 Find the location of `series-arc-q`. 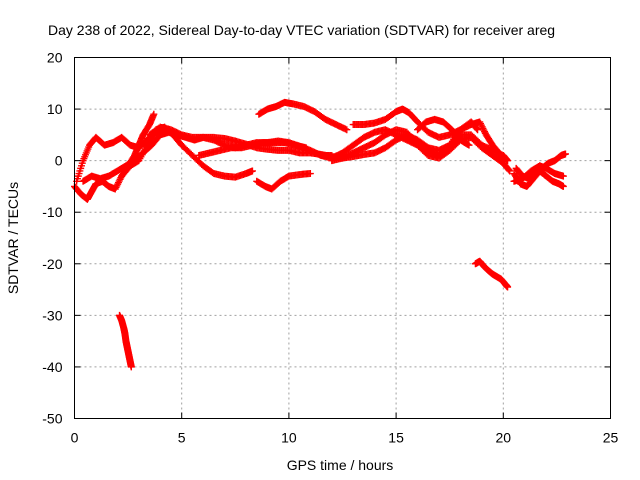

series-arc-q is located at coordinates (491, 274).